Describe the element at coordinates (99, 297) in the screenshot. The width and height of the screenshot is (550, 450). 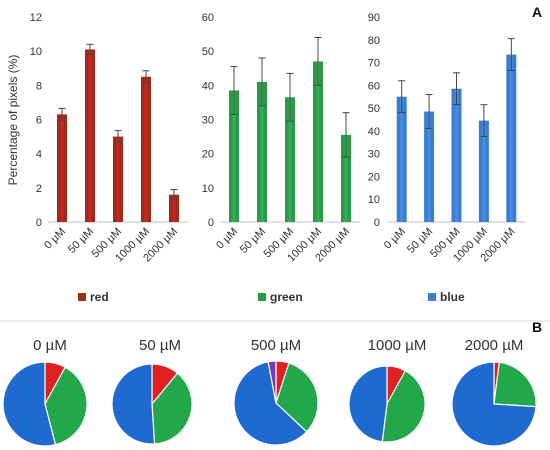
I see `legend-label: red` at that location.